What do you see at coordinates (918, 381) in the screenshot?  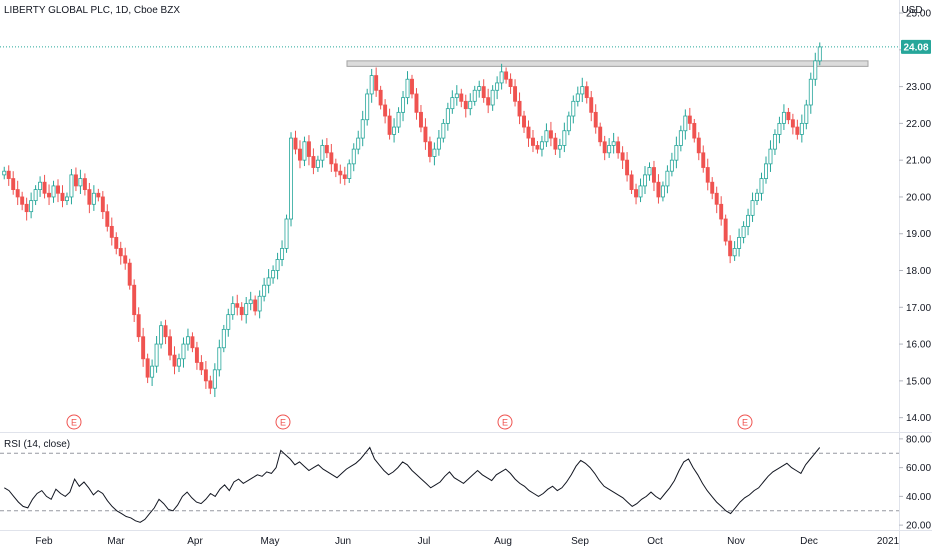 I see `price-tick-label: 15.00` at bounding box center [918, 381].